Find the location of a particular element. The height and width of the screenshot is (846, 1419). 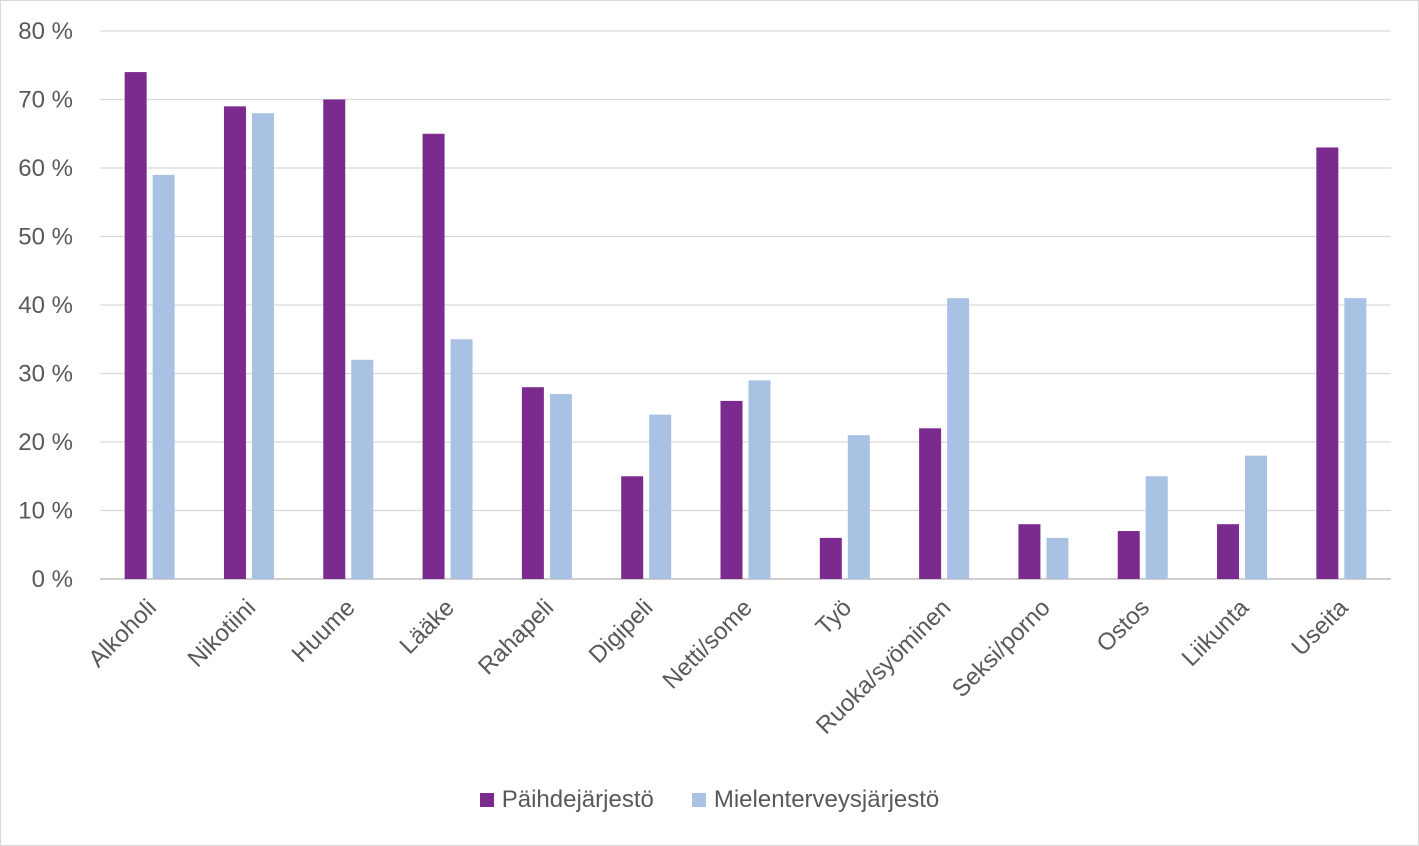

y-tick-label: 0 % is located at coordinates (52, 579).